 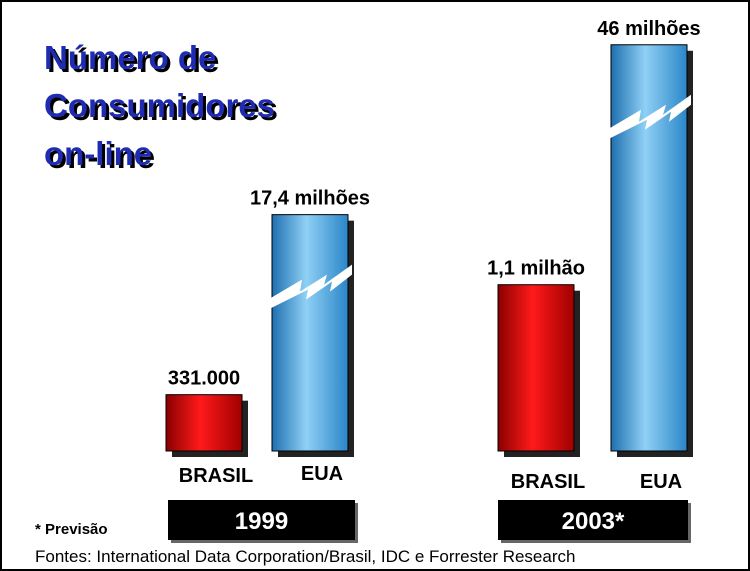 What do you see at coordinates (204, 379) in the screenshot?
I see `data-label: 331.000` at bounding box center [204, 379].